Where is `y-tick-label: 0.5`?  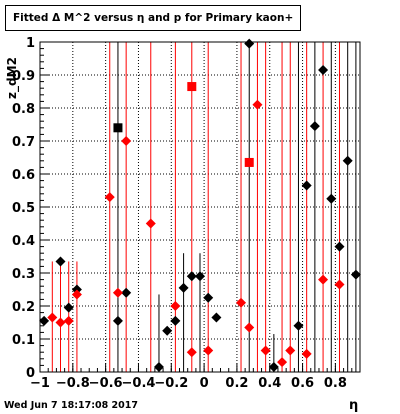 y-tick-label: 0.5 is located at coordinates (23, 208).